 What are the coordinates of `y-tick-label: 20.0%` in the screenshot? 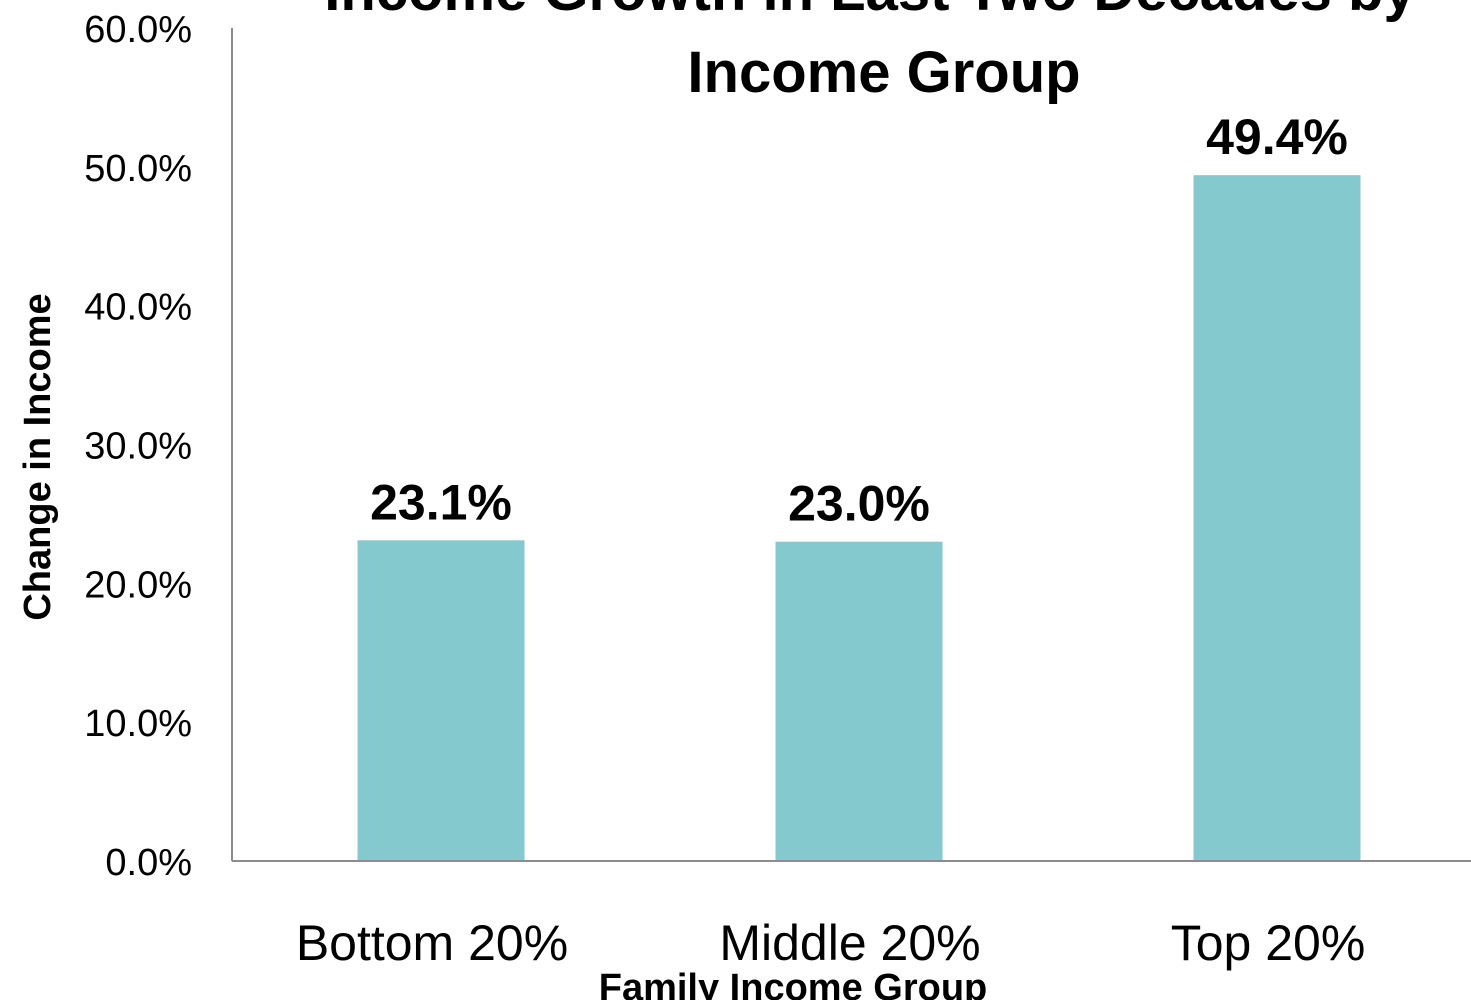 It's located at (138, 585).